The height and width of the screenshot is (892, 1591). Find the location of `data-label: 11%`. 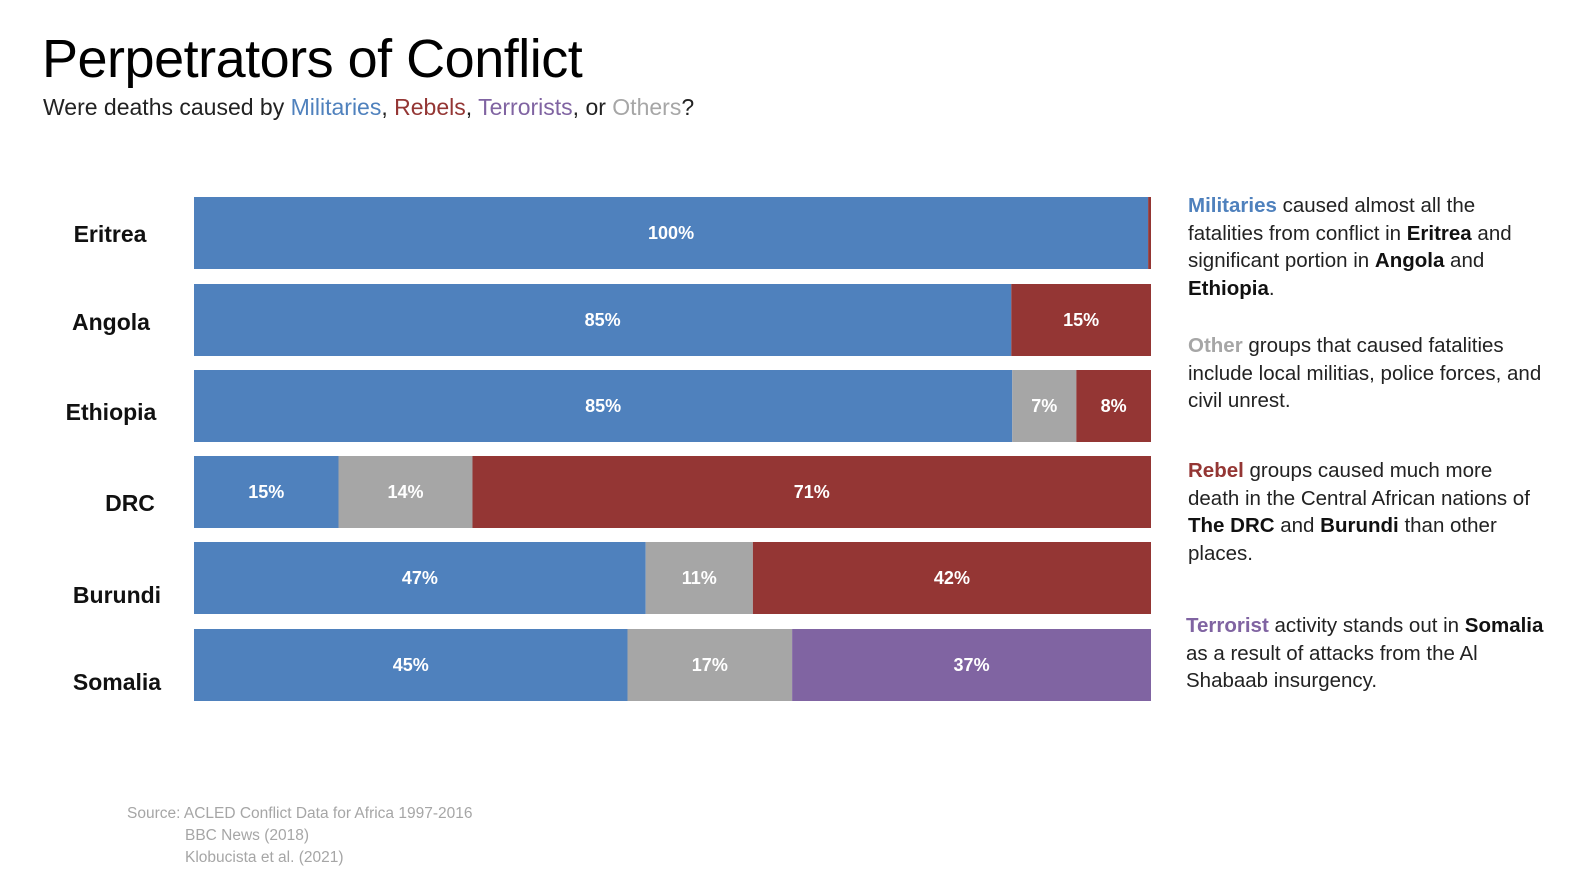

data-label: 11% is located at coordinates (699, 578).